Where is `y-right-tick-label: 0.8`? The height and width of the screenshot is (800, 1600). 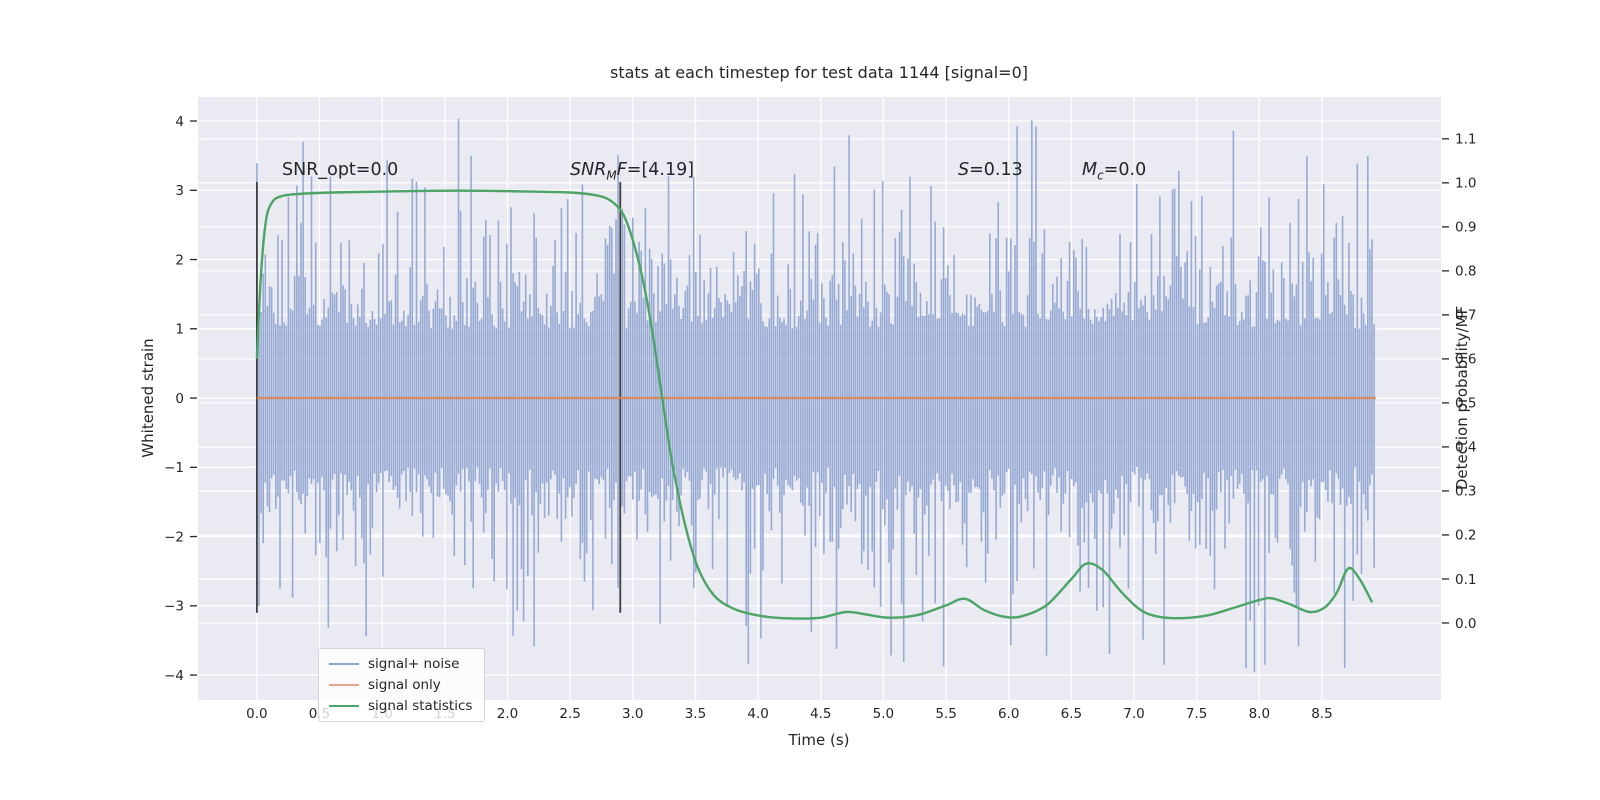 y-right-tick-label: 0.8 is located at coordinates (1465, 272).